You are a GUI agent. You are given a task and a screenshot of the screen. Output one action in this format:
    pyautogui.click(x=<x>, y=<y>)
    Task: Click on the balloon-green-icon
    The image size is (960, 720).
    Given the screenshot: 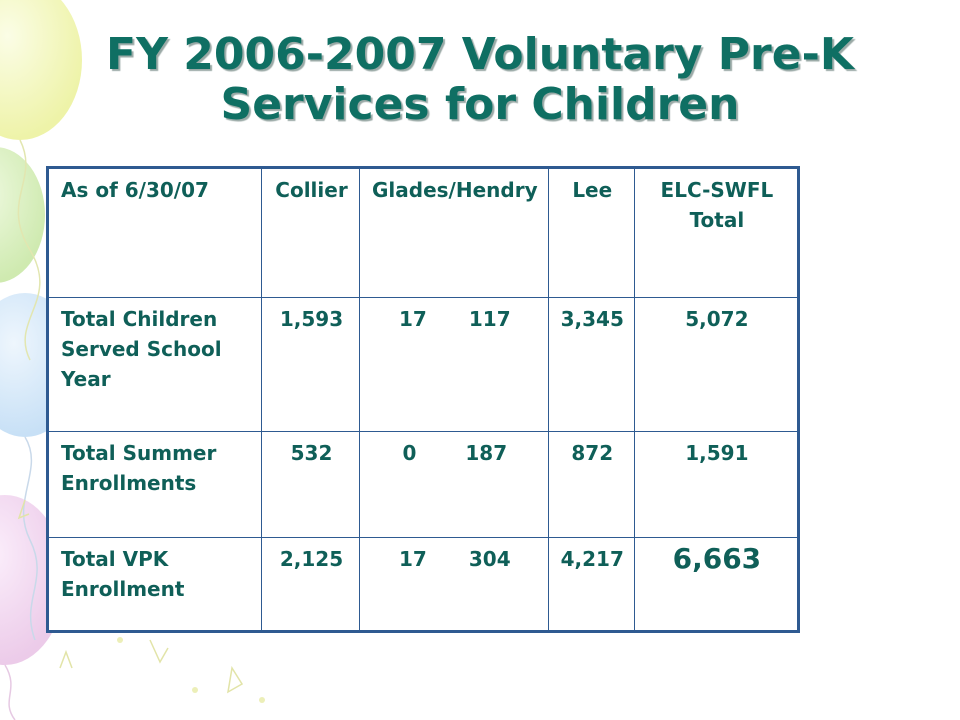 What is the action you would take?
    pyautogui.click(x=22, y=215)
    